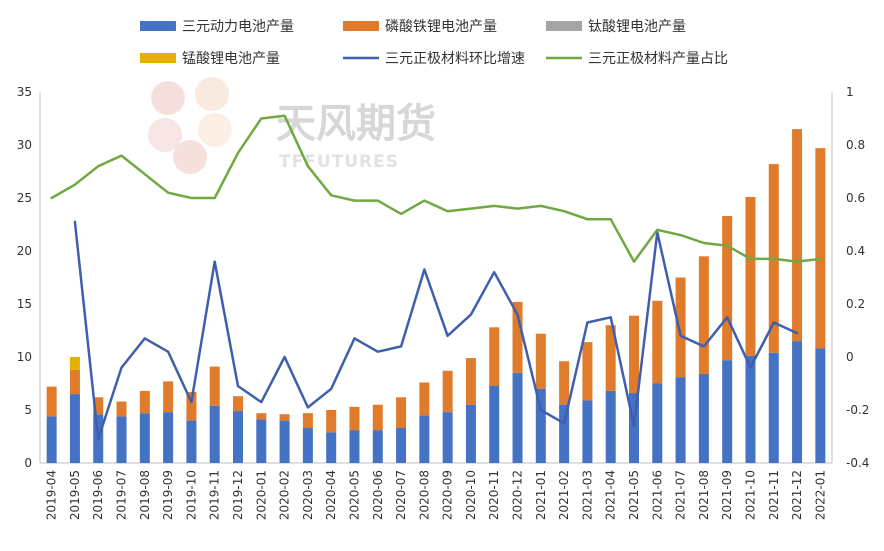 Image resolution: width=884 pixels, height=551 pixels. I want to click on legend-label-lfp: 磷酸铁锂电池产量, so click(441, 27).